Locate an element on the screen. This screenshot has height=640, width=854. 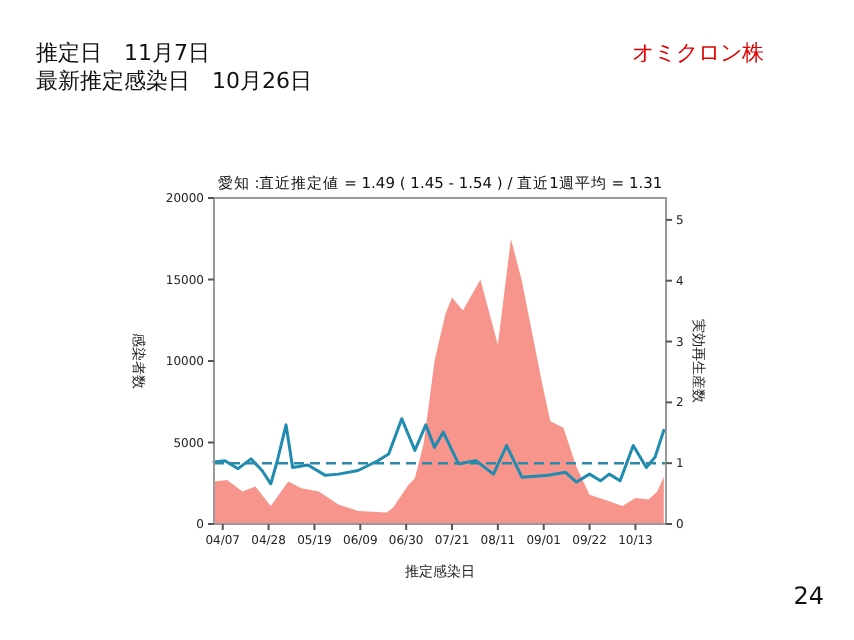
text: オミクロン株 is located at coordinates (698, 53).